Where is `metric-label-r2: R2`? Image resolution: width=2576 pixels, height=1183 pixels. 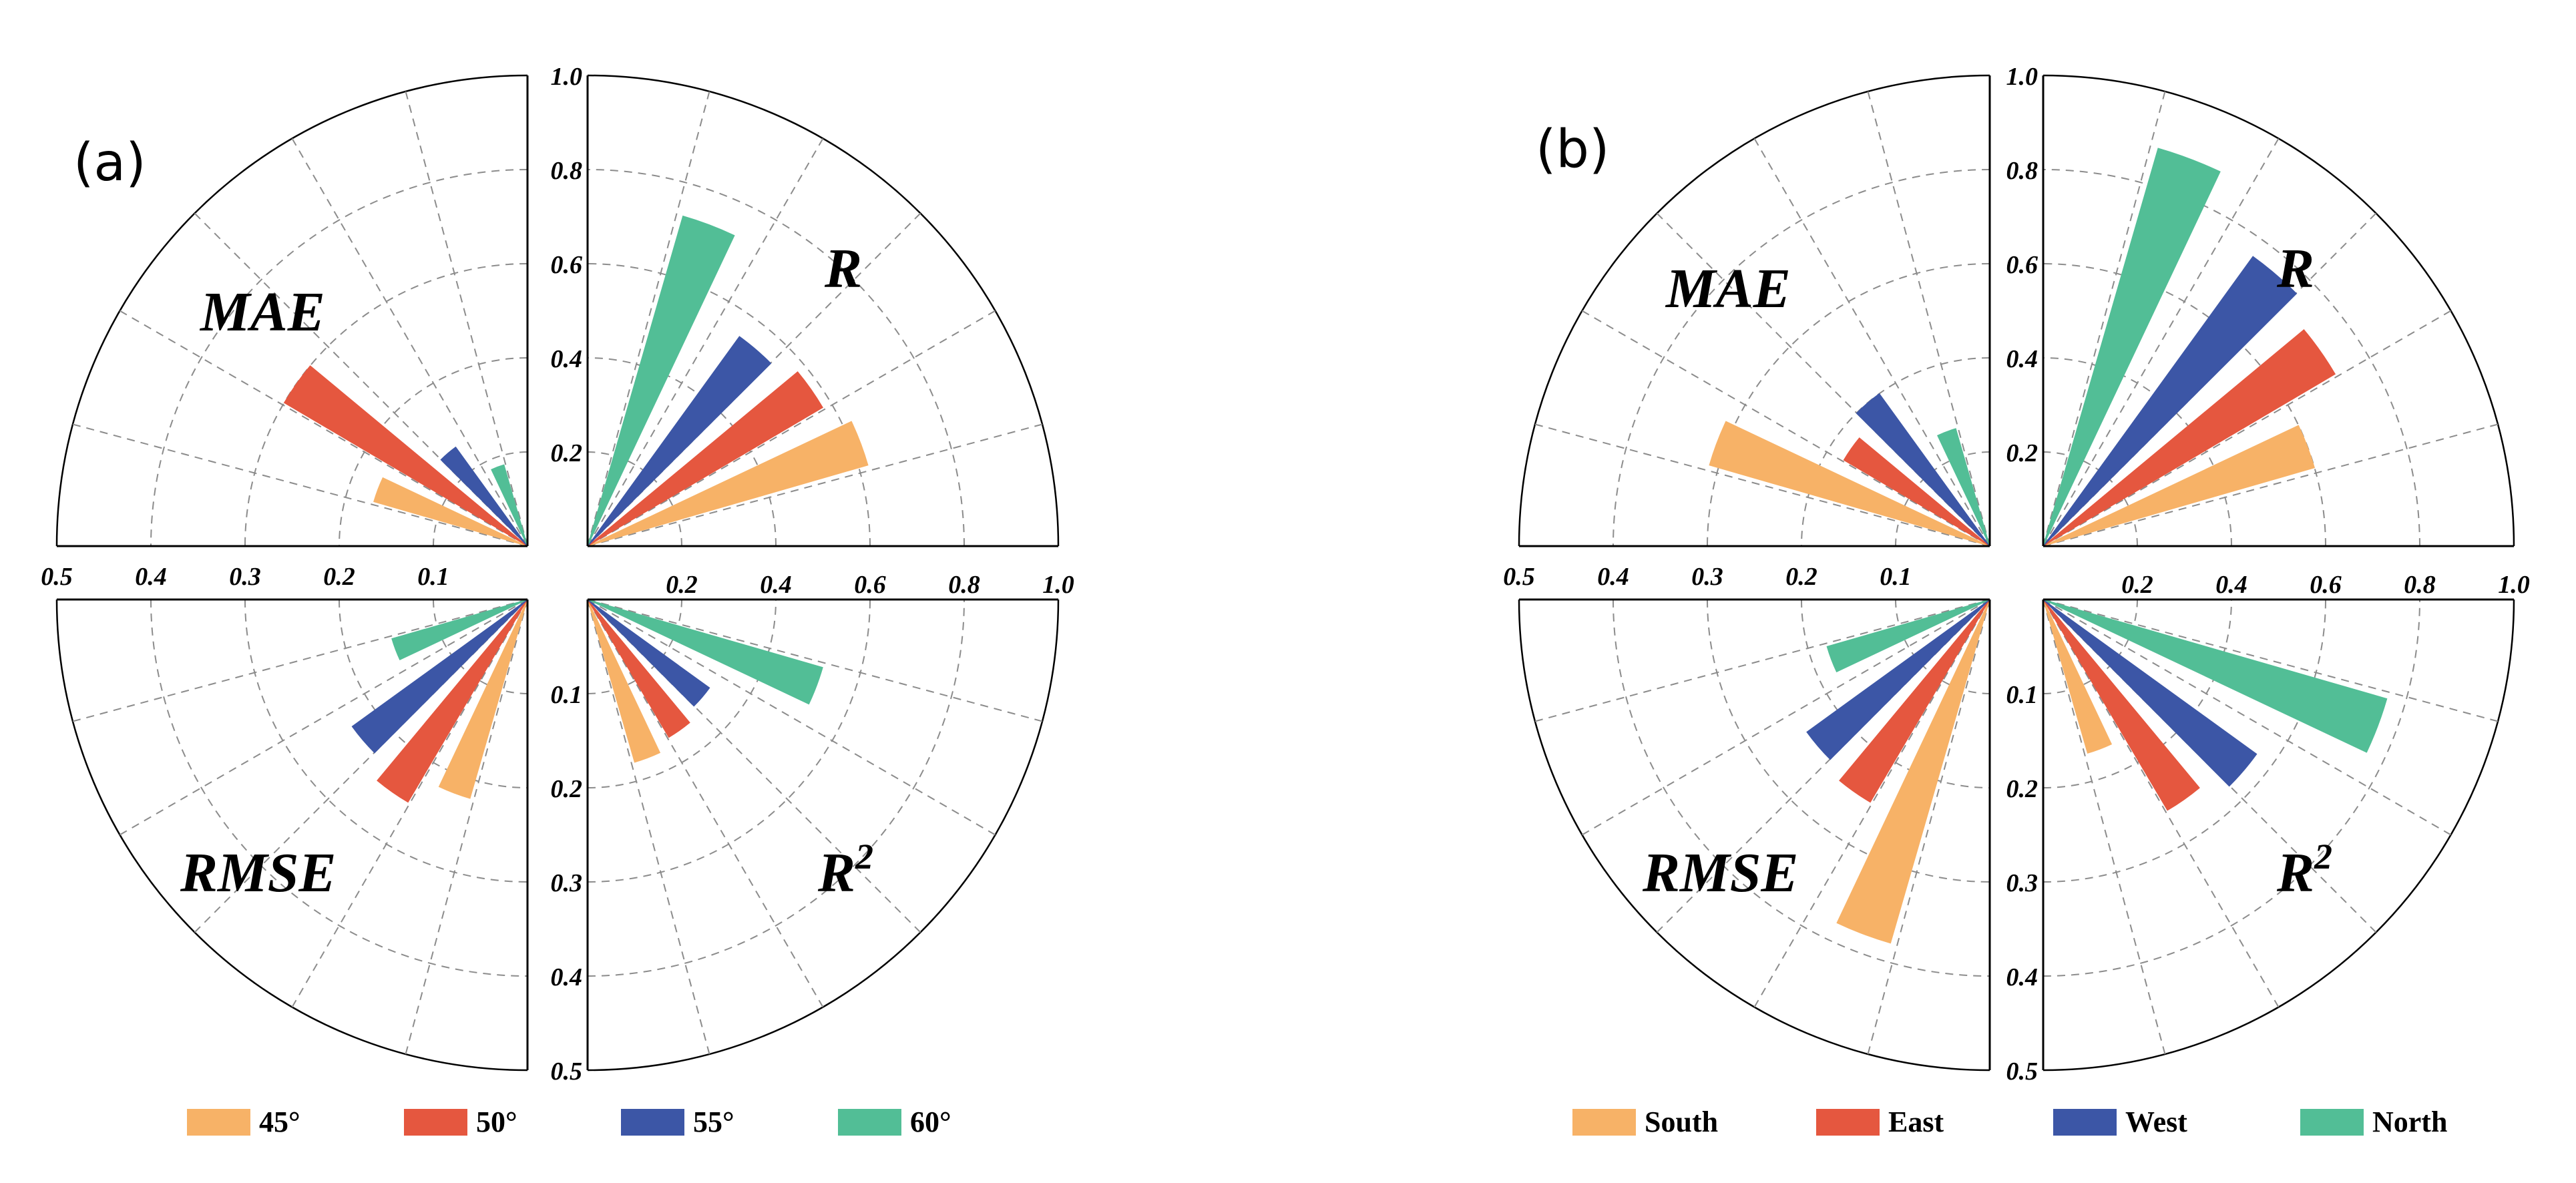
metric-label-r2: R2 is located at coordinates (2304, 870).